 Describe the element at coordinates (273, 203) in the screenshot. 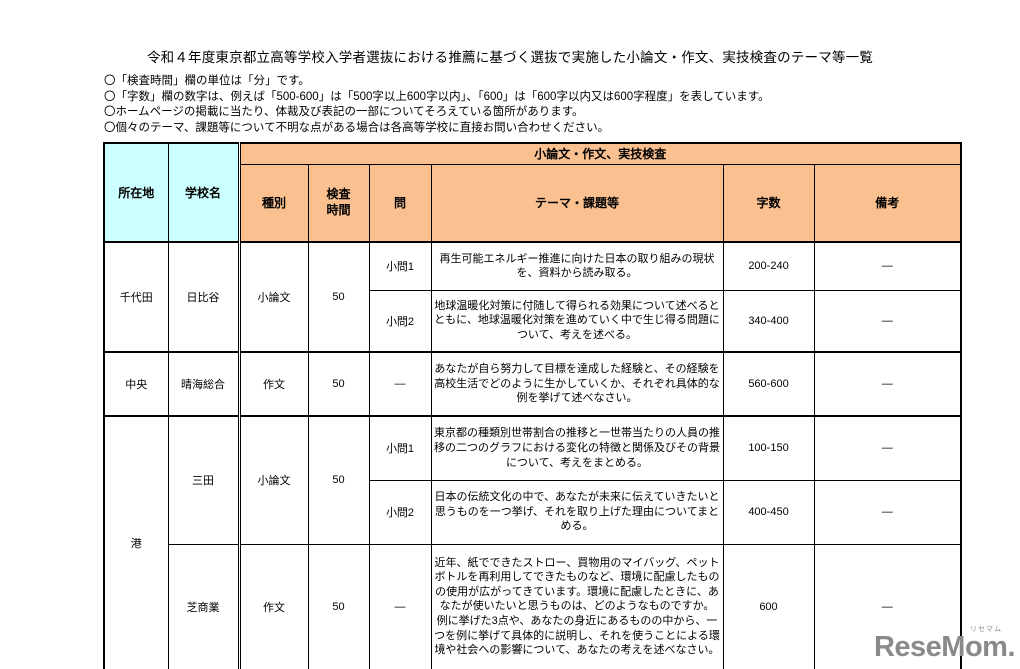

I see `col-header-type: 種別` at that location.